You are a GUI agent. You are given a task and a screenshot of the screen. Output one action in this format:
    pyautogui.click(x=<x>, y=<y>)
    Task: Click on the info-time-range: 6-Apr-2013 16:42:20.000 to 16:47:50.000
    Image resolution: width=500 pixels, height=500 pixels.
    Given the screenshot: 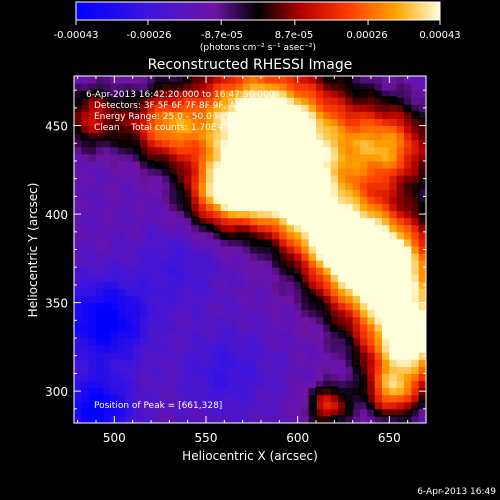 What is the action you would take?
    pyautogui.click(x=180, y=95)
    